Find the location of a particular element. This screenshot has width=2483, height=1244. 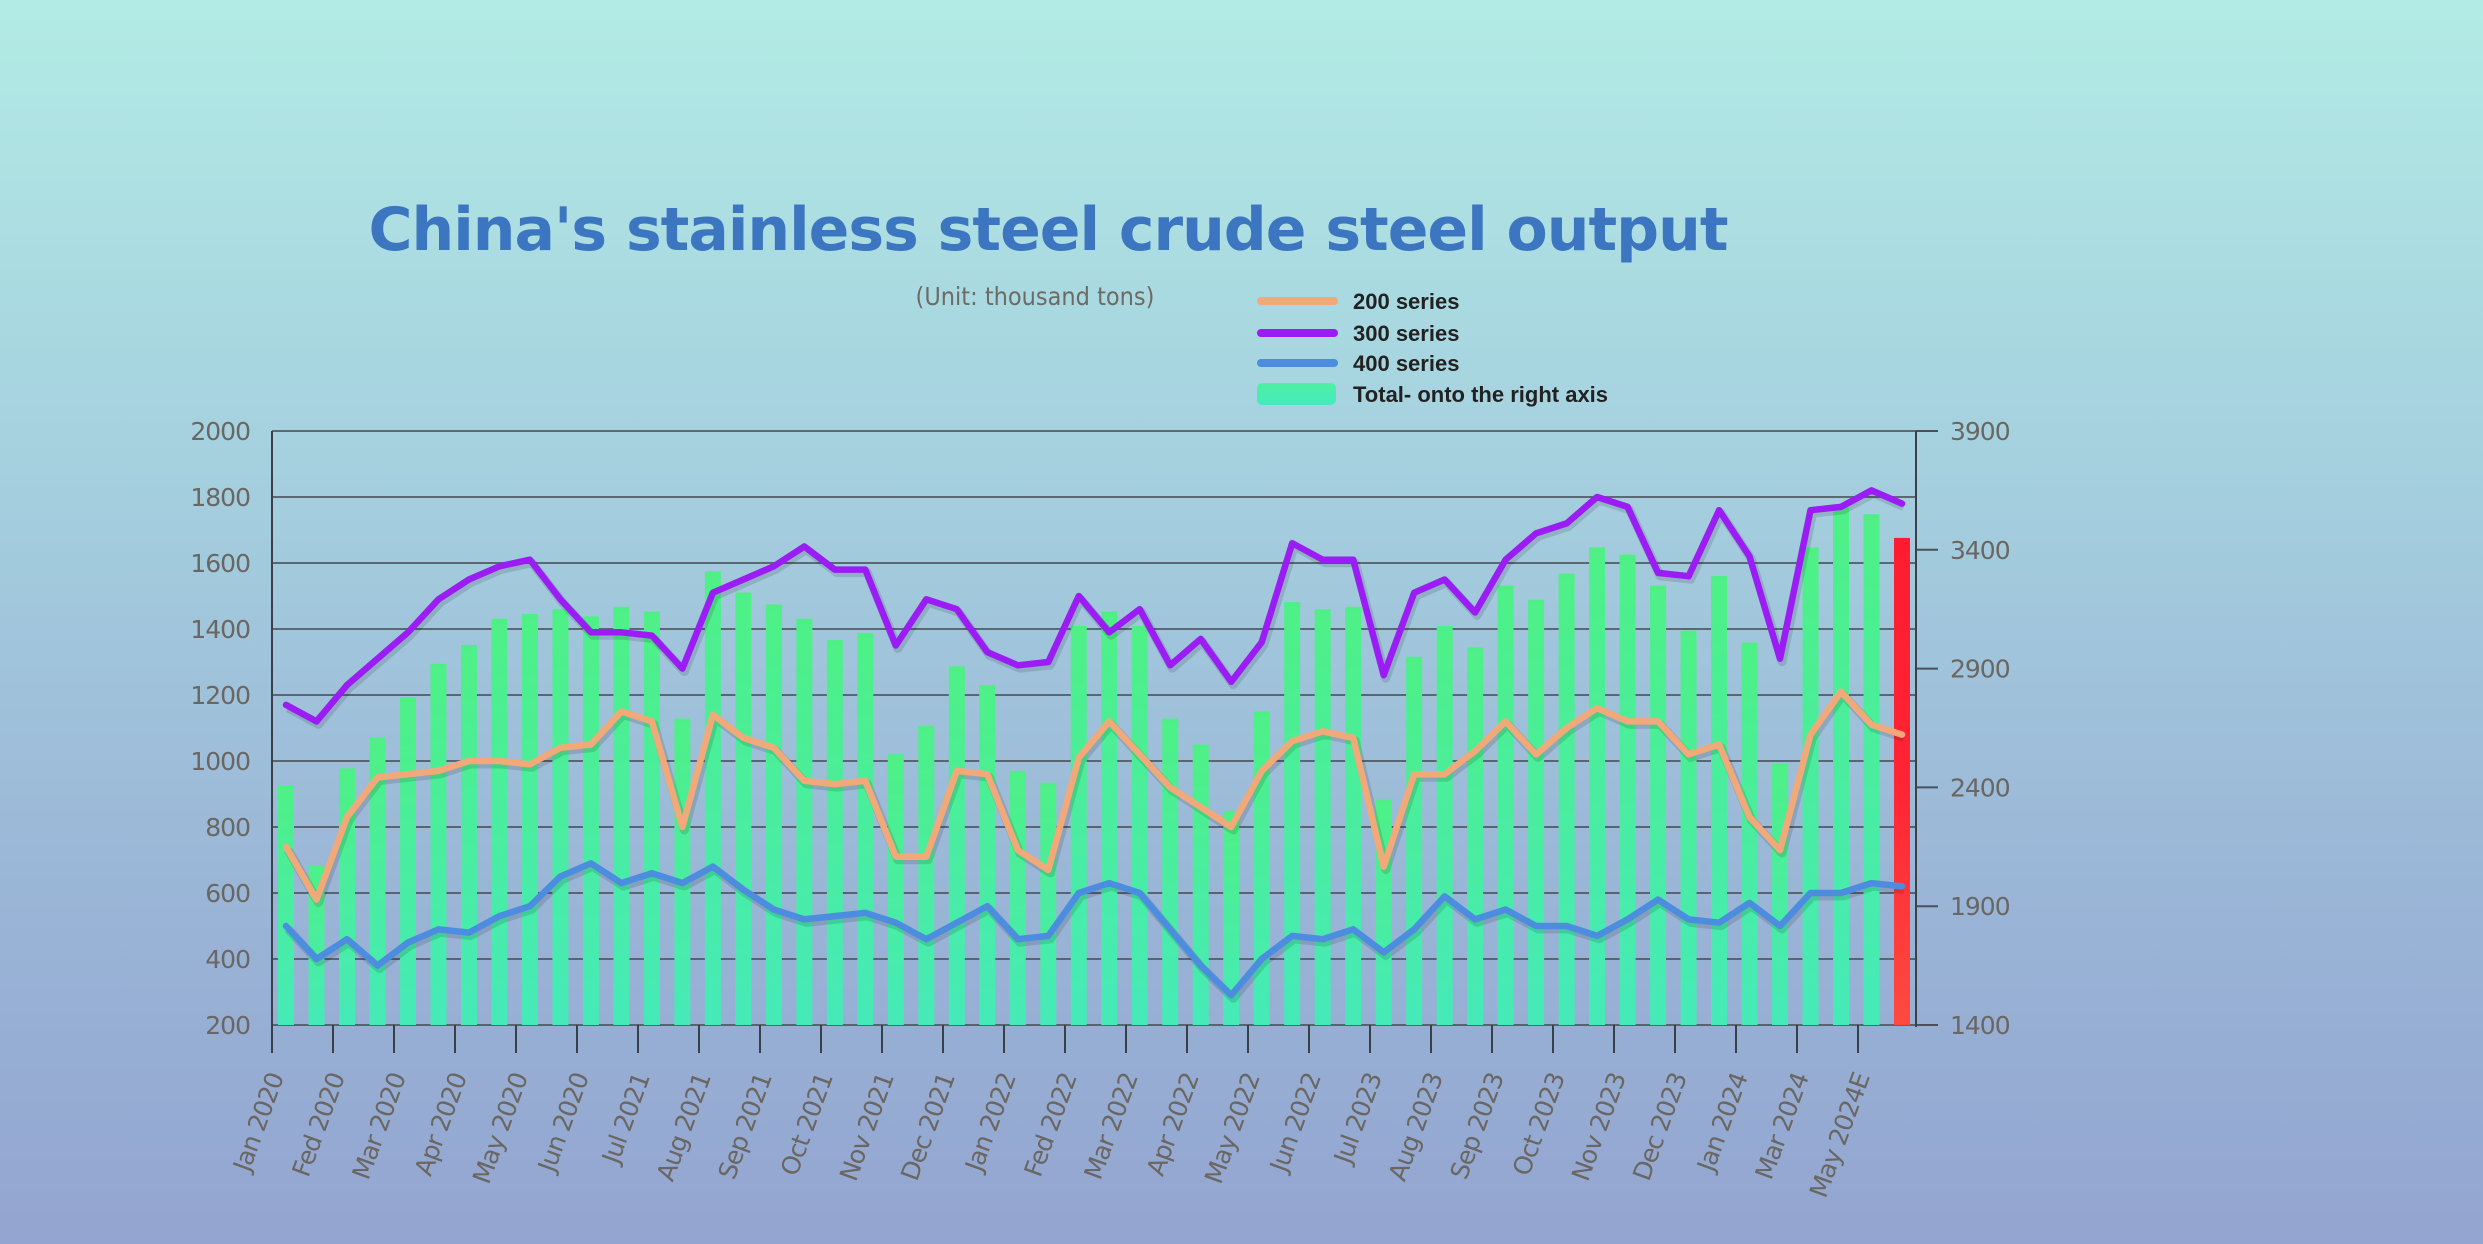

x-axis-tick-label: Fed 2022 is located at coordinates (1051, 1124).